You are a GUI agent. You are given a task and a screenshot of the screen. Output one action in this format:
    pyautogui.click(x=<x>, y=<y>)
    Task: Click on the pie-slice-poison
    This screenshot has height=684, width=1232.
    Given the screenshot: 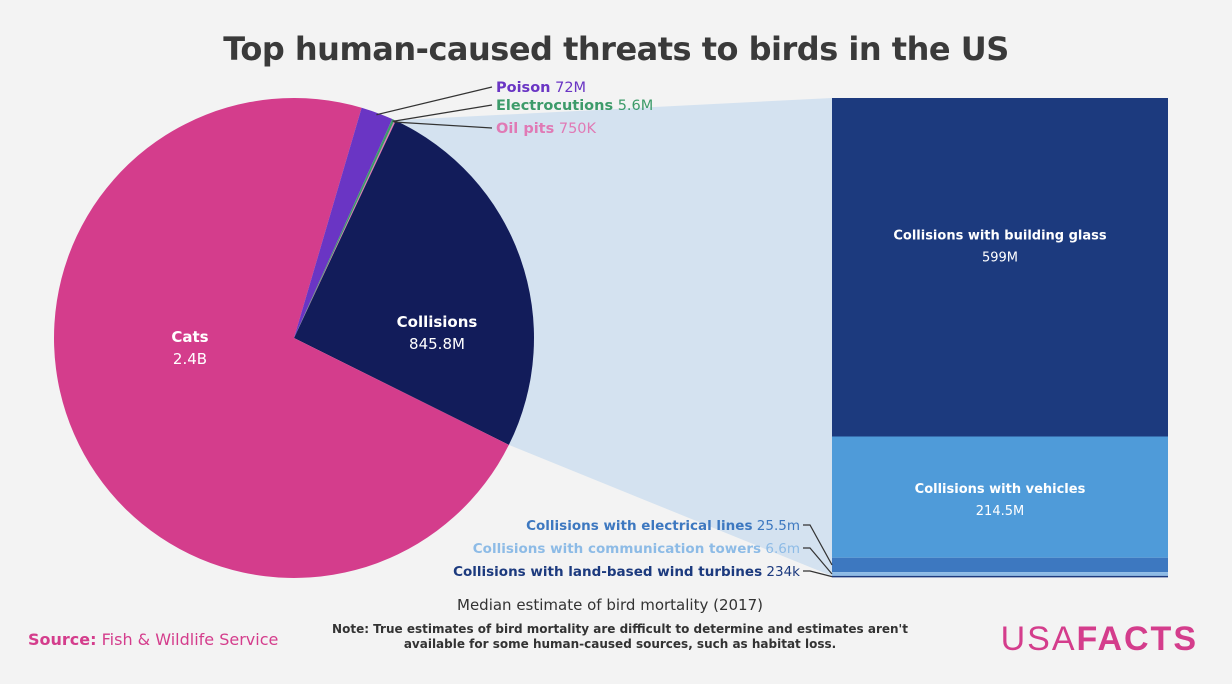 What is the action you would take?
    pyautogui.click(x=343, y=222)
    